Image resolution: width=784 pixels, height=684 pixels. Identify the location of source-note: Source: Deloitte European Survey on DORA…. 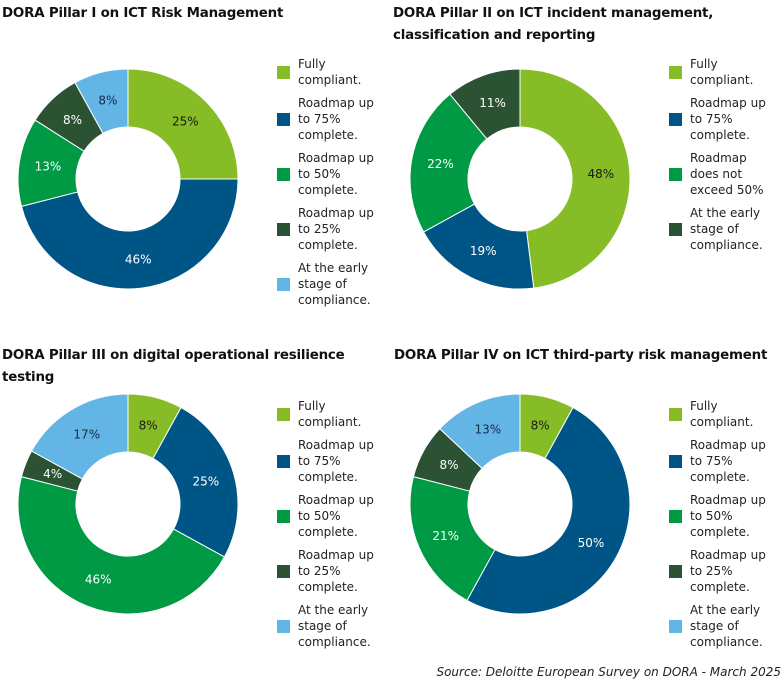
(608, 672).